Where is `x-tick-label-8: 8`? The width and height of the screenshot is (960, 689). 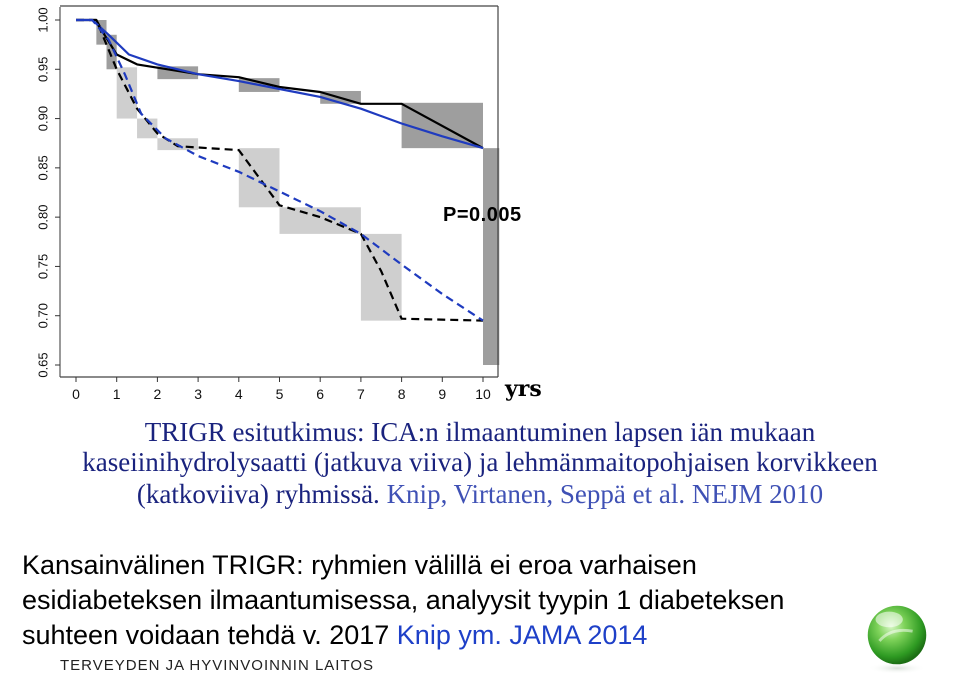 x-tick-label-8: 8 is located at coordinates (402, 394).